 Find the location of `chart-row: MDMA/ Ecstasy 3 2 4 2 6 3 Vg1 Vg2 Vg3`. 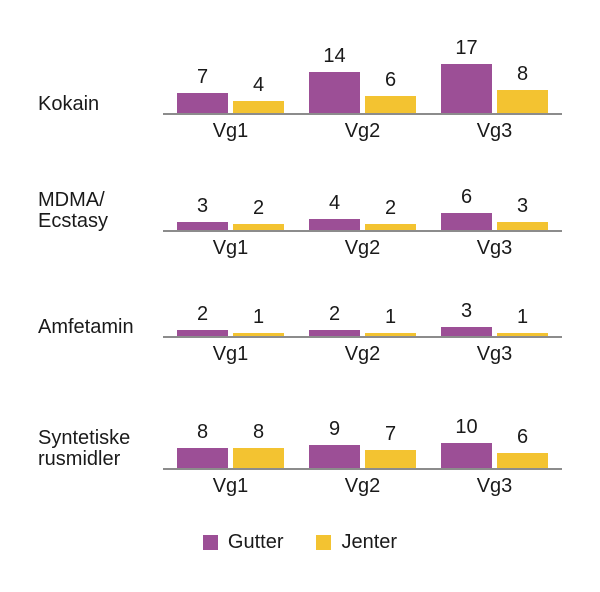

chart-row: MDMA/ Ecstasy 3 2 4 2 6 3 Vg1 Vg2 Vg3 is located at coordinates (300, 224).